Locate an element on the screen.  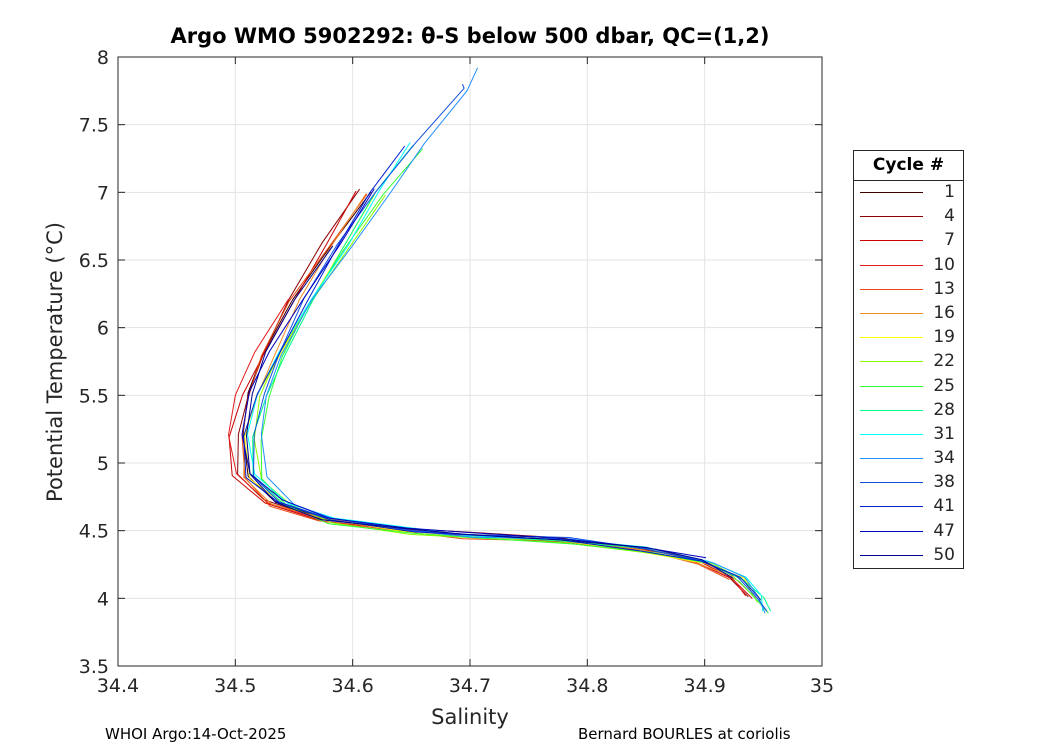
legend-item: 50 is located at coordinates (908, 556).